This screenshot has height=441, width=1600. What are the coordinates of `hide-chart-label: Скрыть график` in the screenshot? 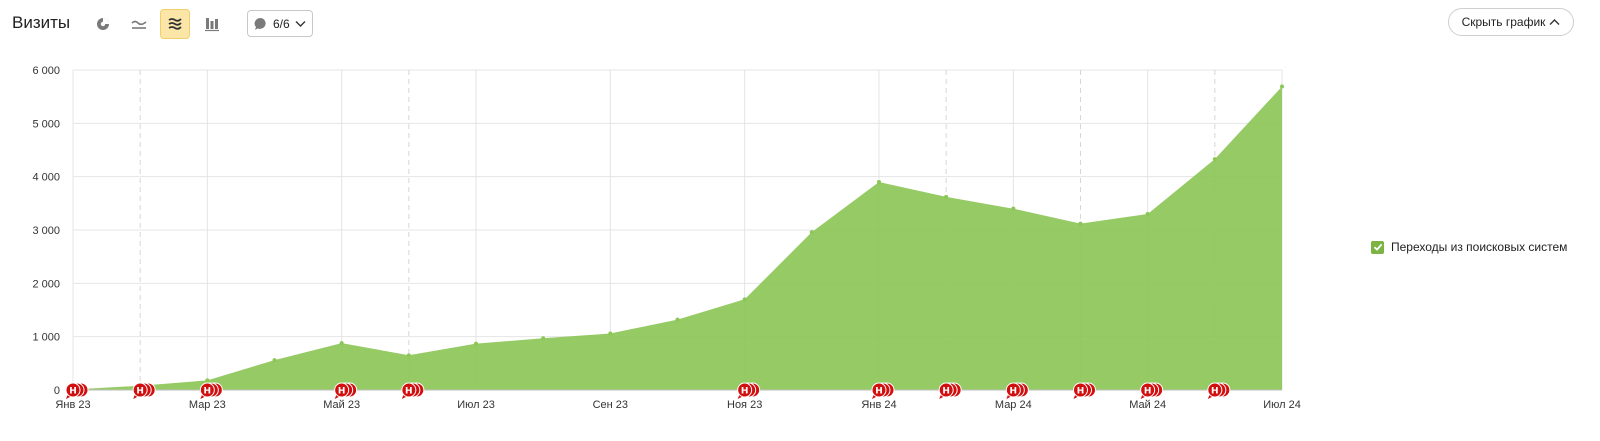 It's located at (1503, 22).